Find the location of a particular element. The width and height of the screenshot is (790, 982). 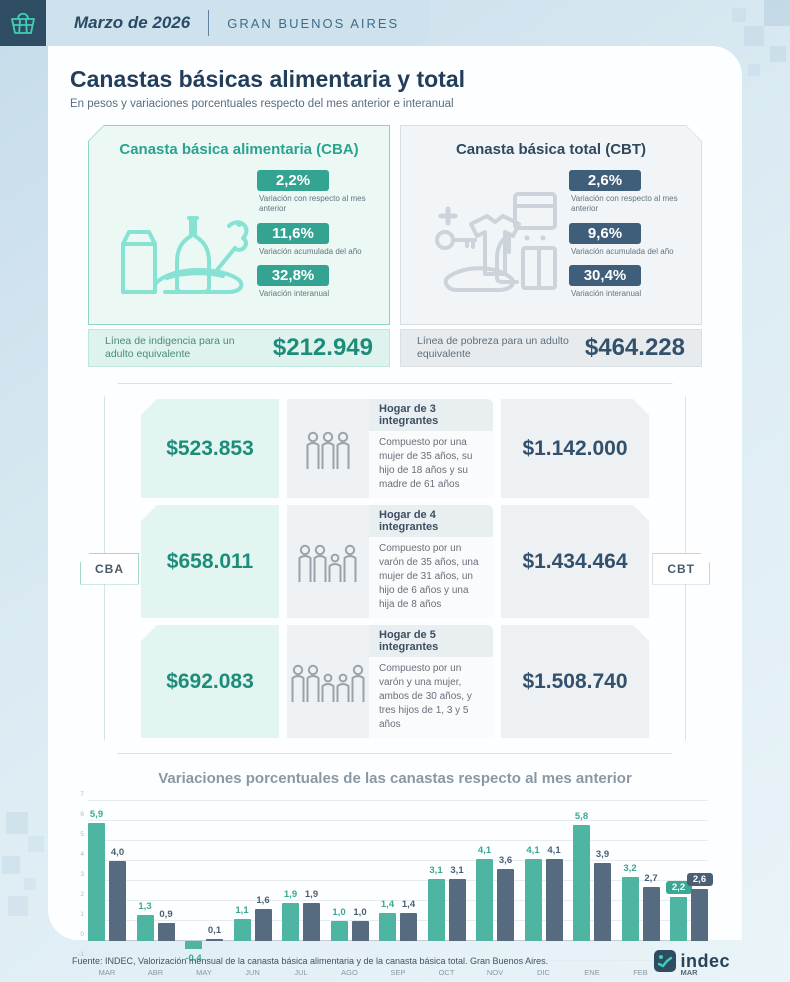

bar-CBA-JUL is located at coordinates (290, 922).